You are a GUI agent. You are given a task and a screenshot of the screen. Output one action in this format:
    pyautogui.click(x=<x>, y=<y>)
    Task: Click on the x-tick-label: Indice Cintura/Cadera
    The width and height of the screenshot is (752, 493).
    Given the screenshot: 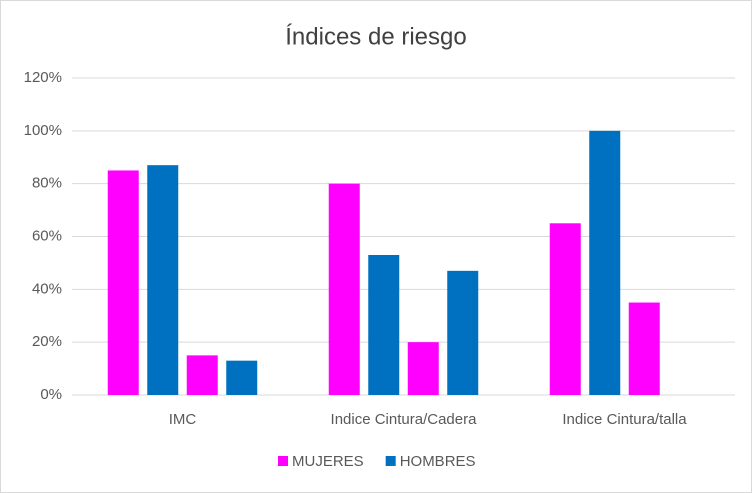 What is the action you would take?
    pyautogui.click(x=404, y=419)
    